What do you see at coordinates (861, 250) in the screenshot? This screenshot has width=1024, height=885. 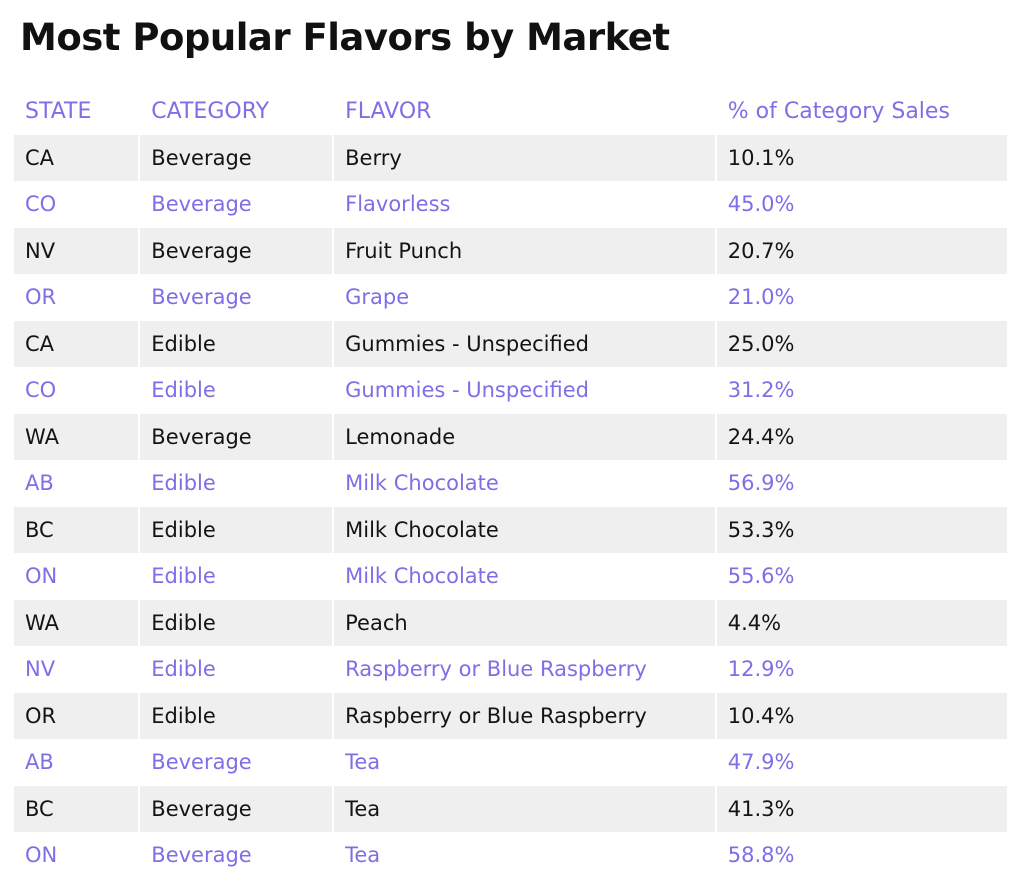 I see `cell-percent: 20.7%` at bounding box center [861, 250].